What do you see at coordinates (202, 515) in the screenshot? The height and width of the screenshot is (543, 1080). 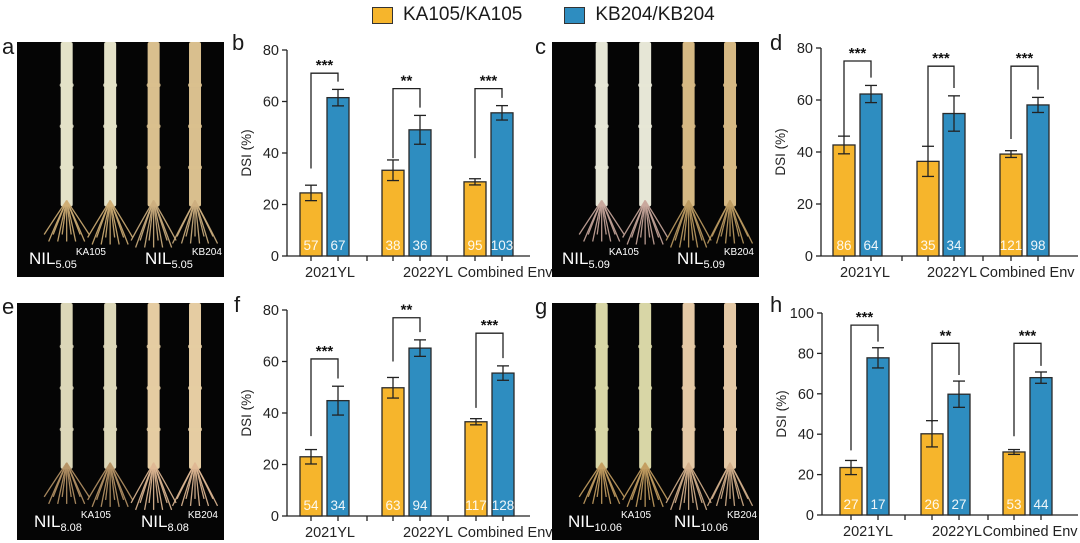 I see `nil-sup: KB204` at bounding box center [202, 515].